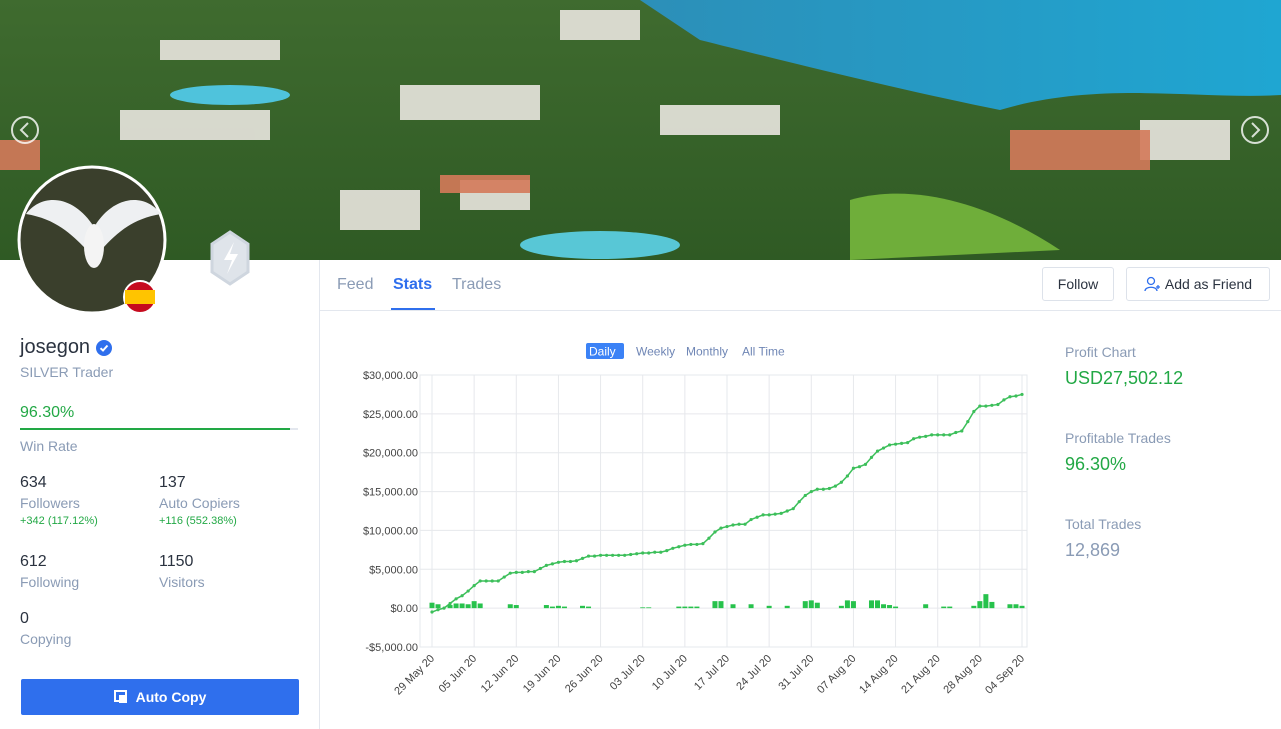 This screenshot has width=1281, height=729. What do you see at coordinates (172, 482) in the screenshot?
I see `stat-value: 137` at bounding box center [172, 482].